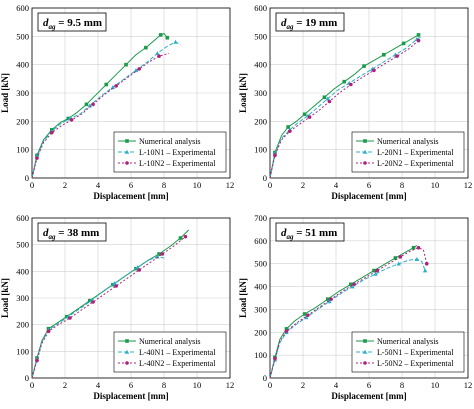 The height and width of the screenshot is (409, 474). I want to click on title-text: dag = 19 mm, so click(309, 24).